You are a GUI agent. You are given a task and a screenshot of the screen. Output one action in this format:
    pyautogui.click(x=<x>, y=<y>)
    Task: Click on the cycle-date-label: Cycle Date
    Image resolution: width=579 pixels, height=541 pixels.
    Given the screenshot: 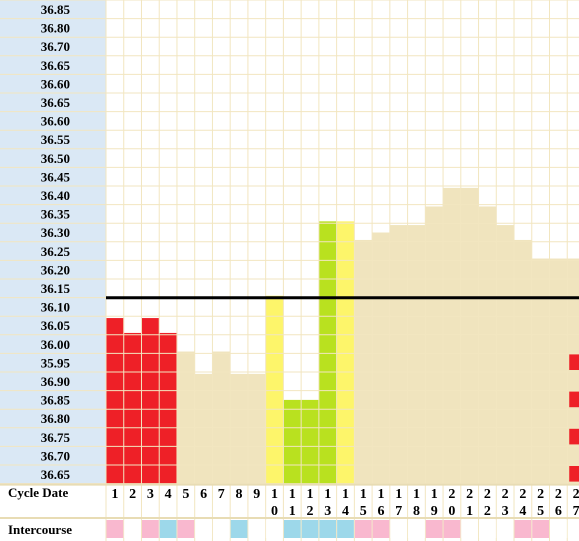 What is the action you would take?
    pyautogui.click(x=38, y=492)
    